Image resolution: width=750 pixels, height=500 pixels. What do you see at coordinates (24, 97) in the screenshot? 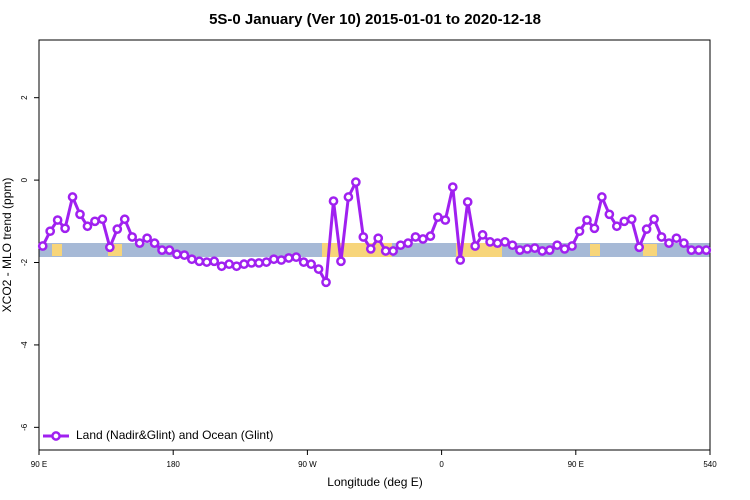
I see `y-tick-label: 2` at bounding box center [24, 97].